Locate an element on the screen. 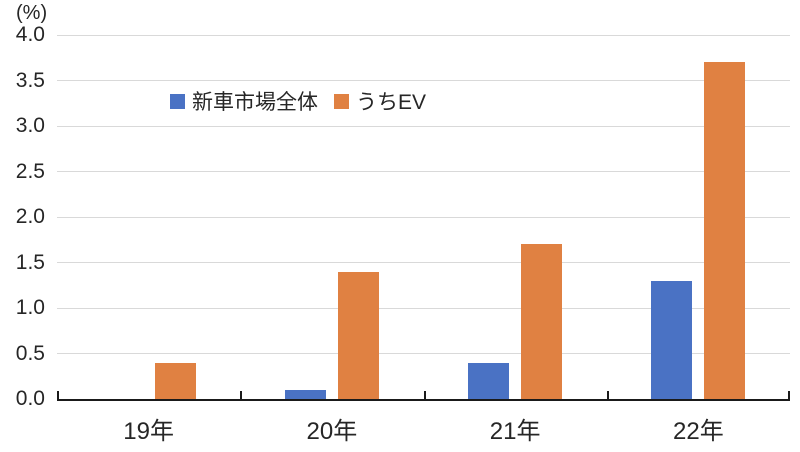 This screenshot has height=452, width=800. bar-新車市場全体-22年 is located at coordinates (672, 339).